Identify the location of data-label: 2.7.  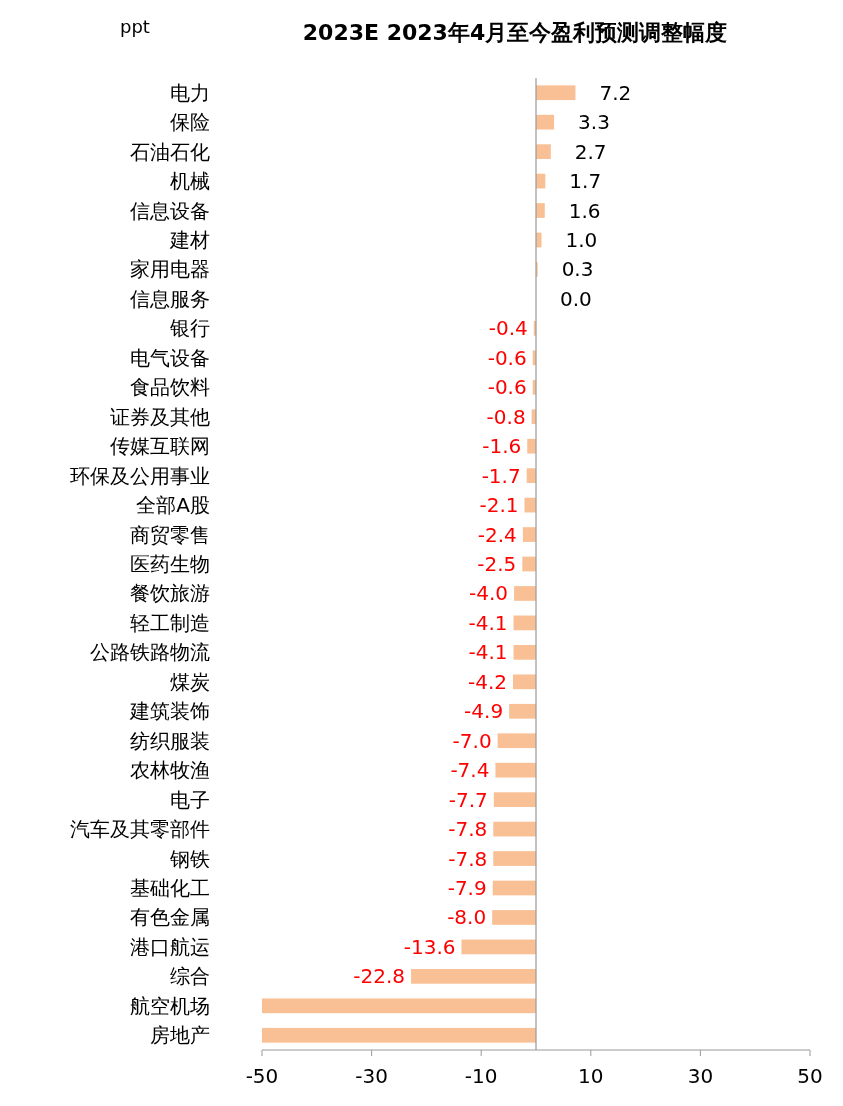
(590, 151).